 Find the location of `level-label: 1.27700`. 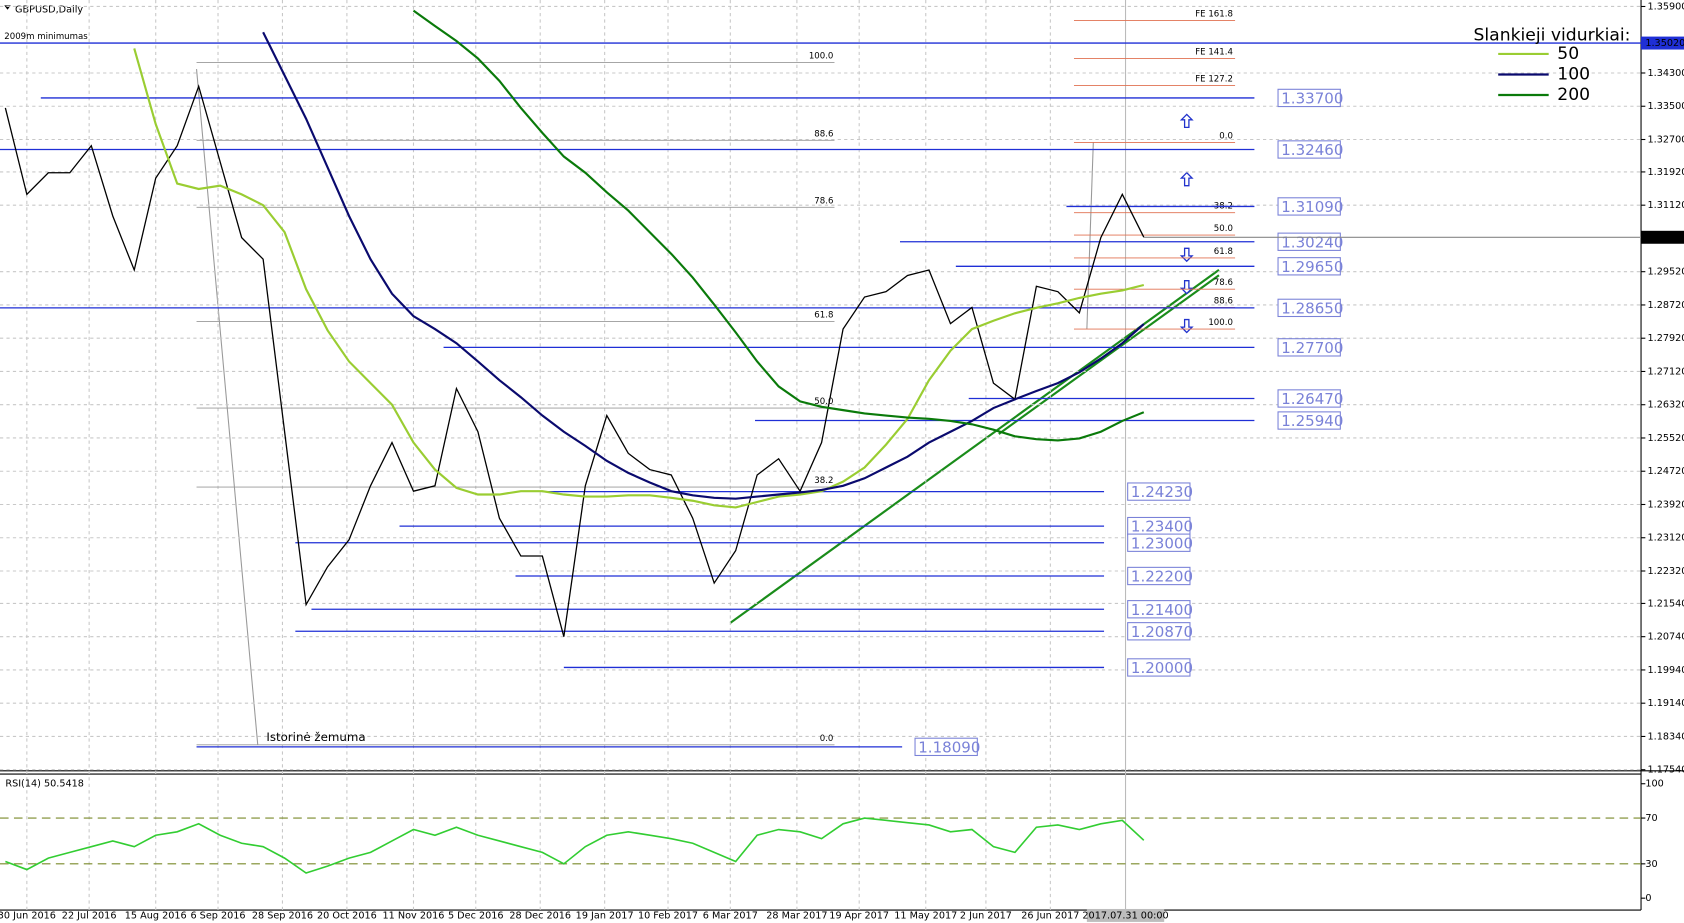

level-label: 1.27700 is located at coordinates (1312, 348).